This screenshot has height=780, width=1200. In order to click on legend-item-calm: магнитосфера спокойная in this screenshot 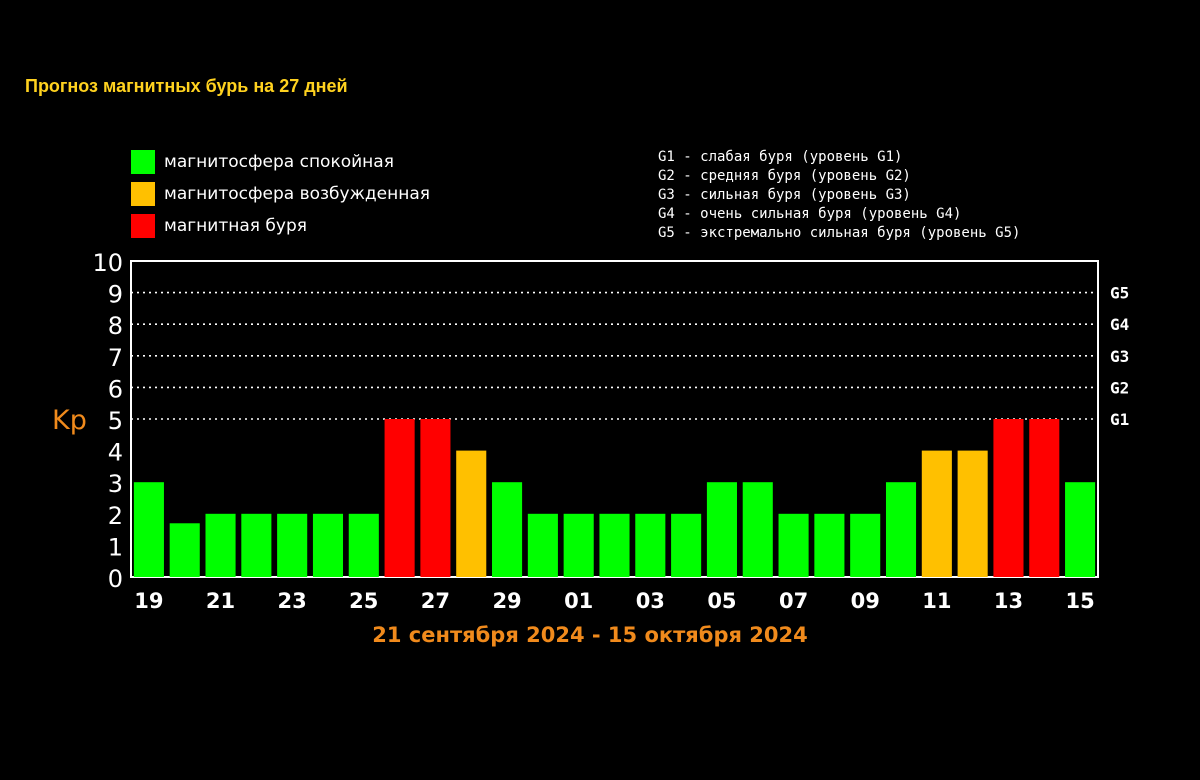, I will do `click(280, 162)`.